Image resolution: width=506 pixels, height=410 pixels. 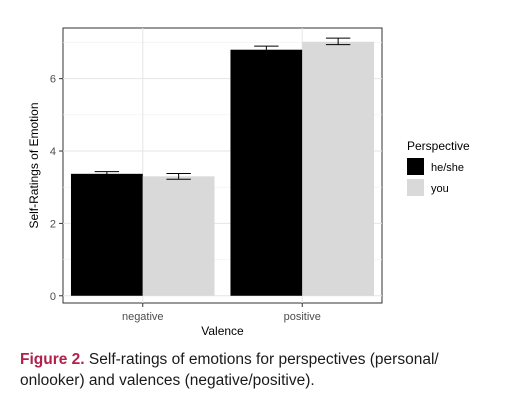 I want to click on legend-title: Perspective, so click(x=438, y=146).